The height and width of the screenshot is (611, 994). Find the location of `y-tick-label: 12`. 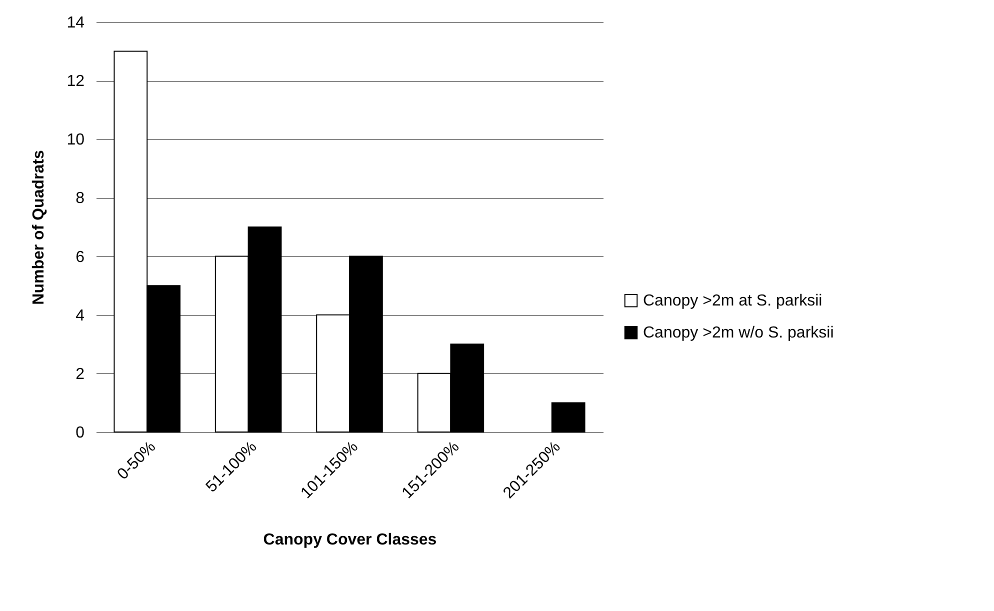

y-tick-label: 12 is located at coordinates (75, 81).